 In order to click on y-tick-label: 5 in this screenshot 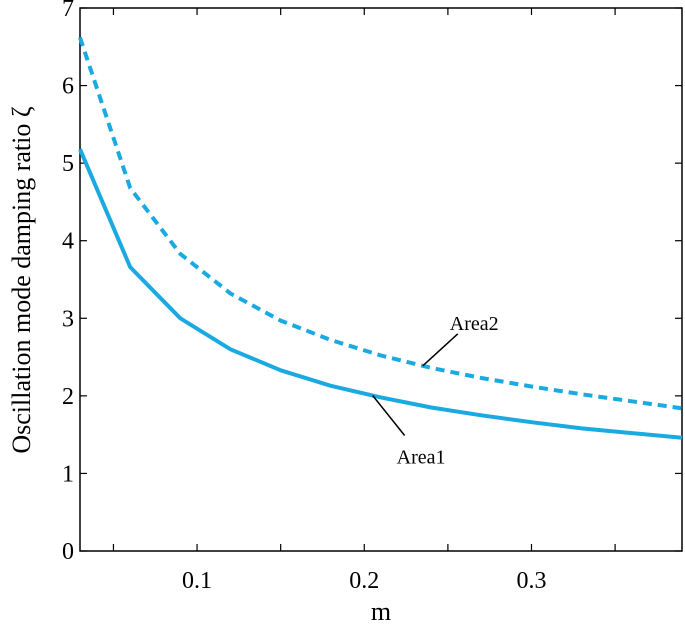, I will do `click(68, 164)`.